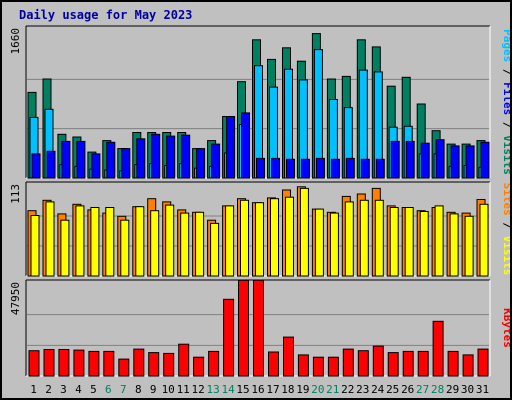 This screenshot has height=400, width=512. Describe the element at coordinates (482, 389) in the screenshot. I see `x-tick-label-day-31: 31` at that location.